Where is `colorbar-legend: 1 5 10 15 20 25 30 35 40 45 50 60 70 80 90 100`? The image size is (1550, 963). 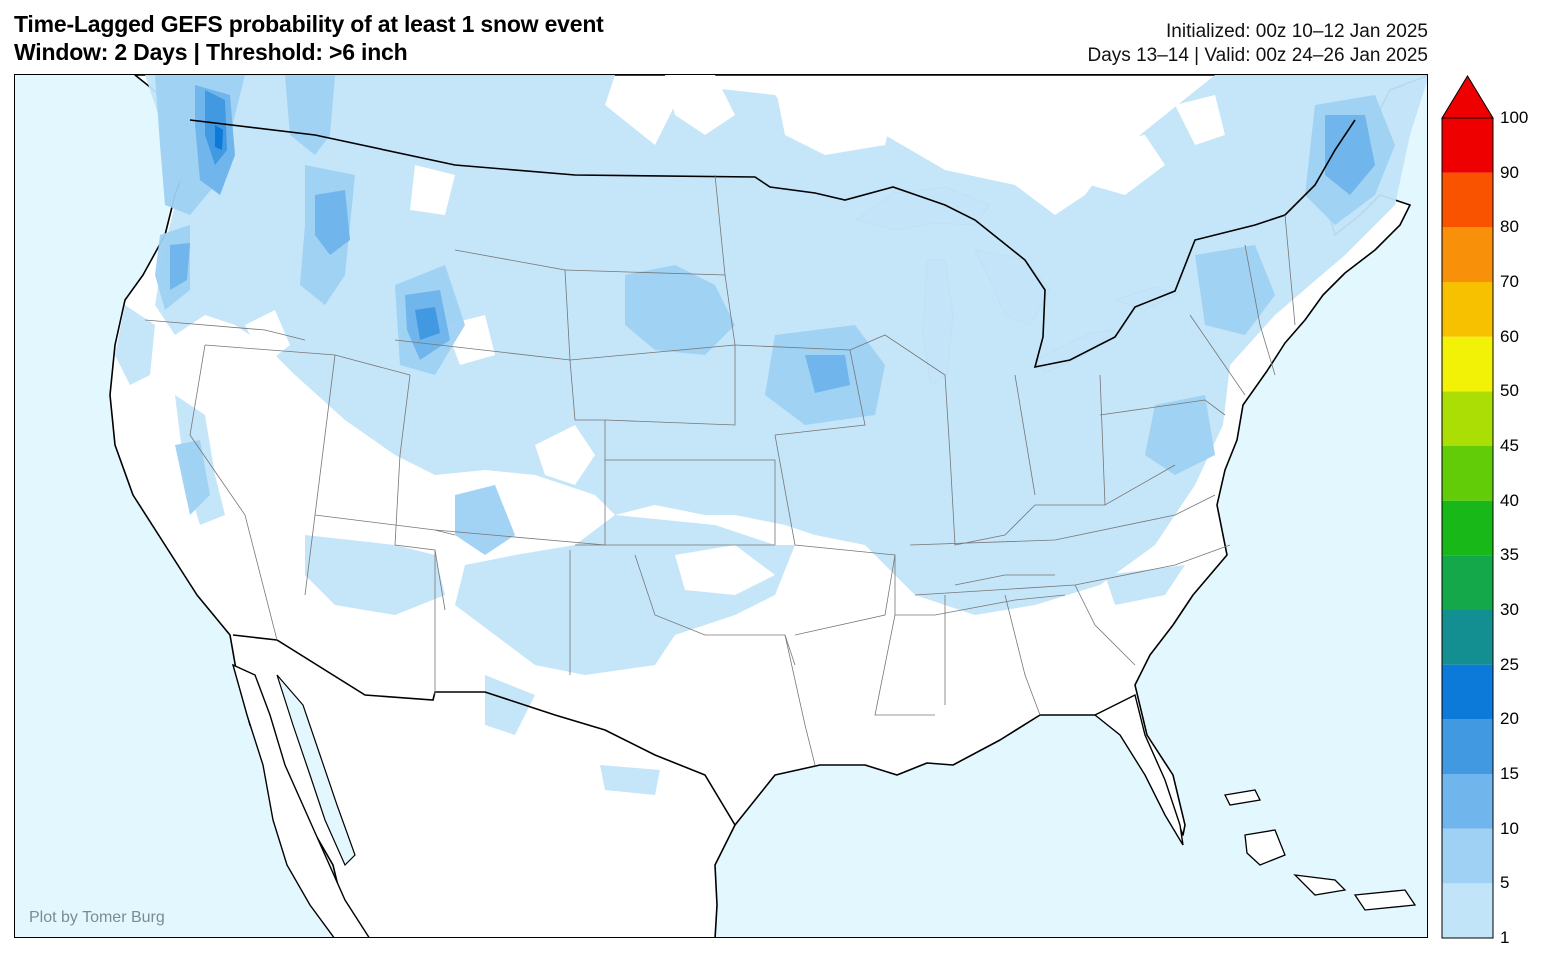 colorbar-legend: 1 5 10 15 20 25 30 35 40 45 50 60 70 80 90 100 is located at coordinates (1495, 510).